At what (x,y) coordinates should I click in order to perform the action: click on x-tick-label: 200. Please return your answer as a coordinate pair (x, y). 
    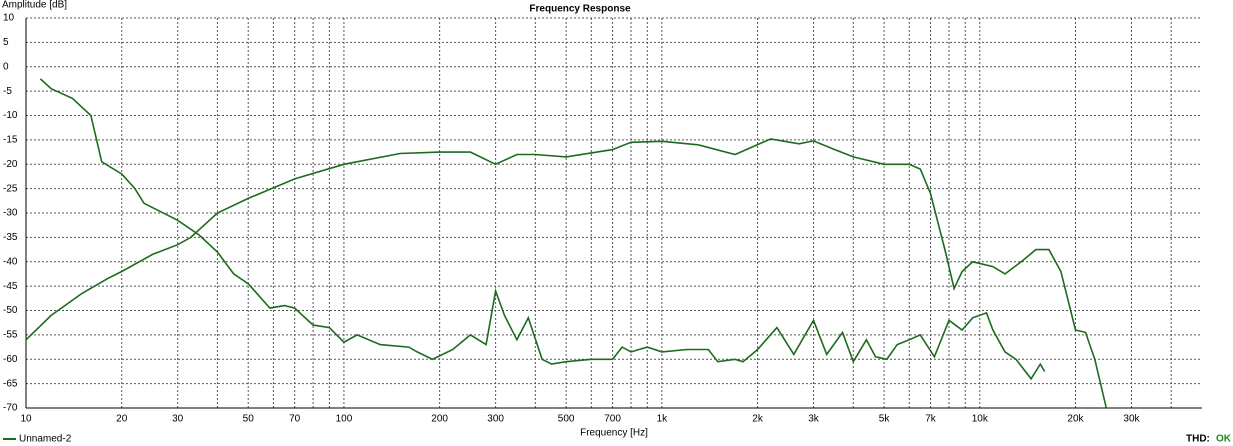
    Looking at the image, I should click on (439, 419).